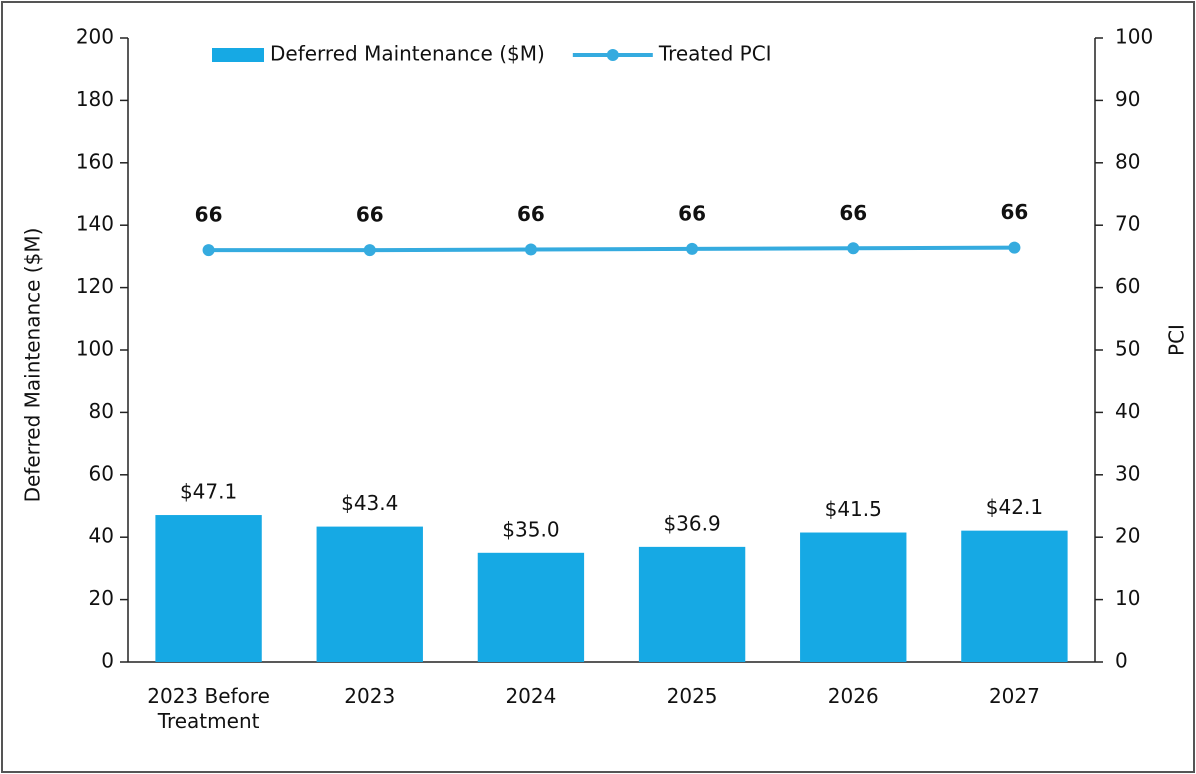  What do you see at coordinates (611, 249) in the screenshot?
I see `line` at bounding box center [611, 249].